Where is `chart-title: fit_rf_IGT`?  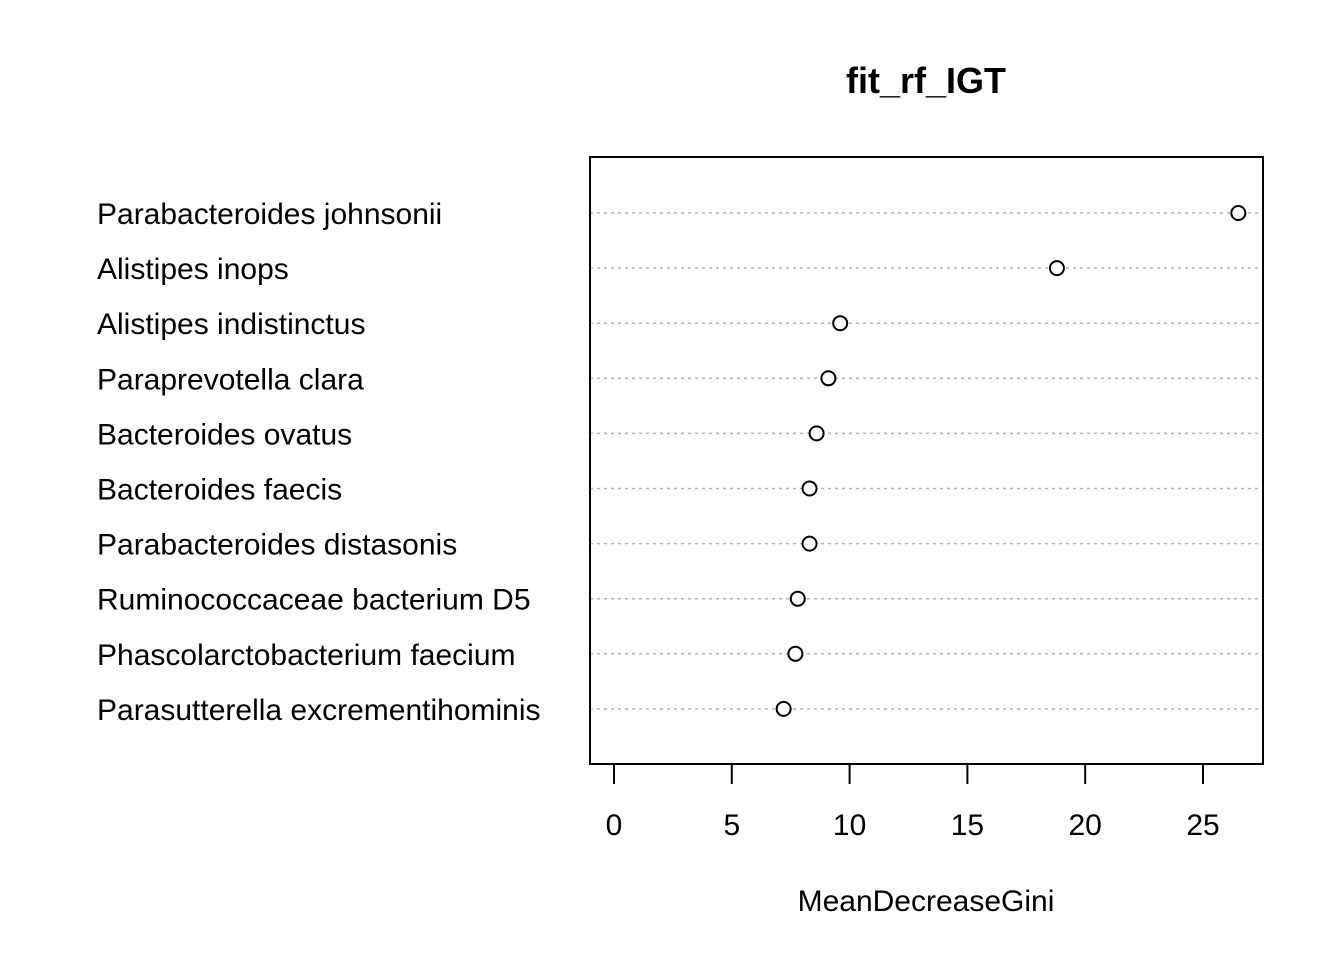
chart-title: fit_rf_IGT is located at coordinates (926, 80).